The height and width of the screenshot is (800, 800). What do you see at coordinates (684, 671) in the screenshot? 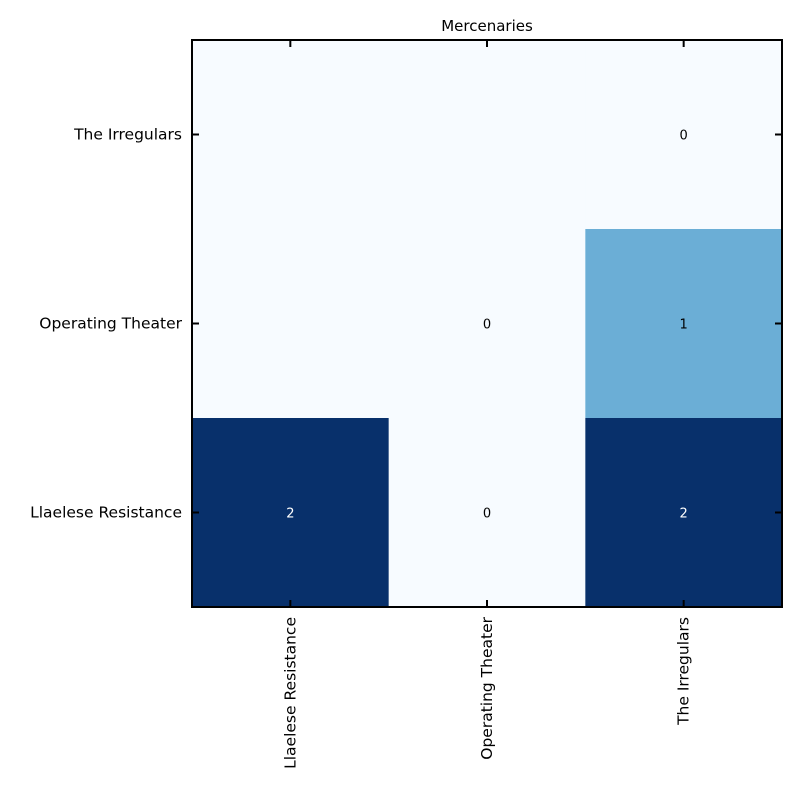
I see `x-tick-label: The Irregulars` at bounding box center [684, 671].